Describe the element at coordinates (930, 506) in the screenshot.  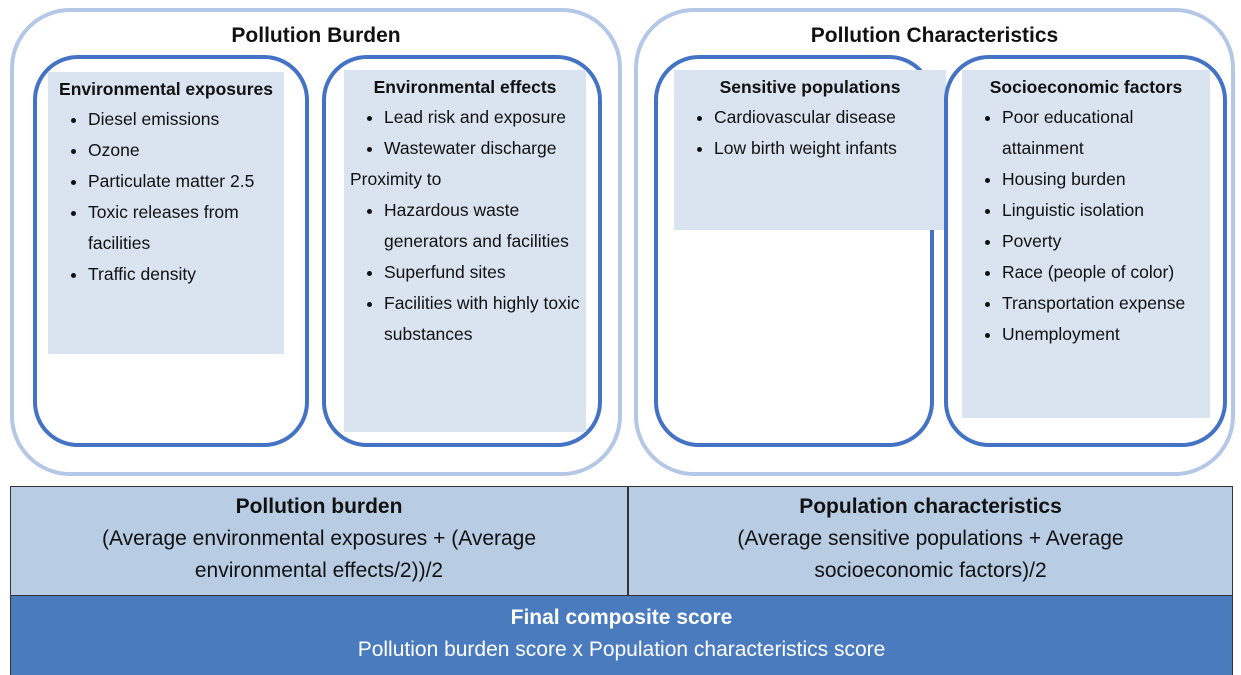
I see `cell-heading: Population characteristics` at that location.